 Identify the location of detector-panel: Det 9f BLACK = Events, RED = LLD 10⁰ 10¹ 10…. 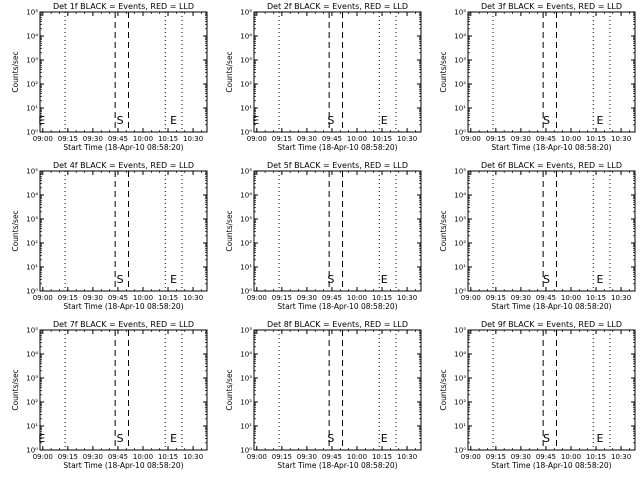
(537, 395).